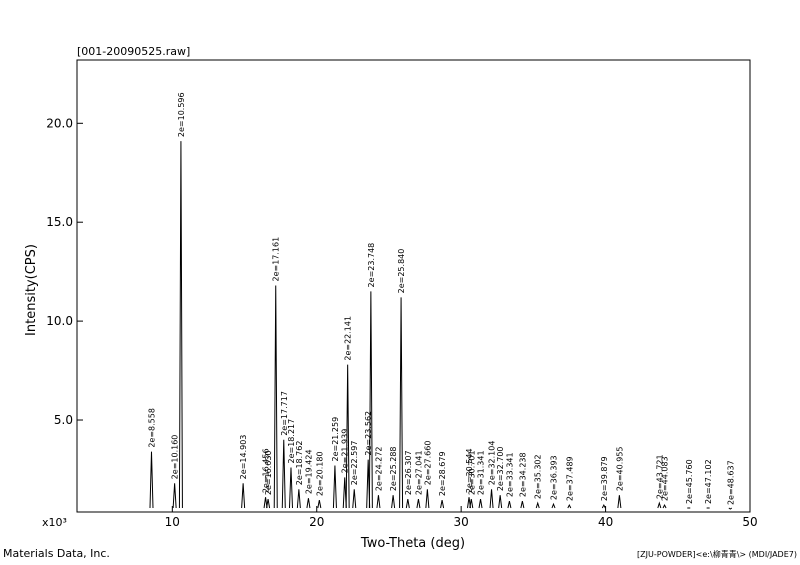  What do you see at coordinates (717, 554) in the screenshot?
I see `footer-right: [ZJU-POWDER]<e:\柳青青\> (MDI/JADE7)` at bounding box center [717, 554].